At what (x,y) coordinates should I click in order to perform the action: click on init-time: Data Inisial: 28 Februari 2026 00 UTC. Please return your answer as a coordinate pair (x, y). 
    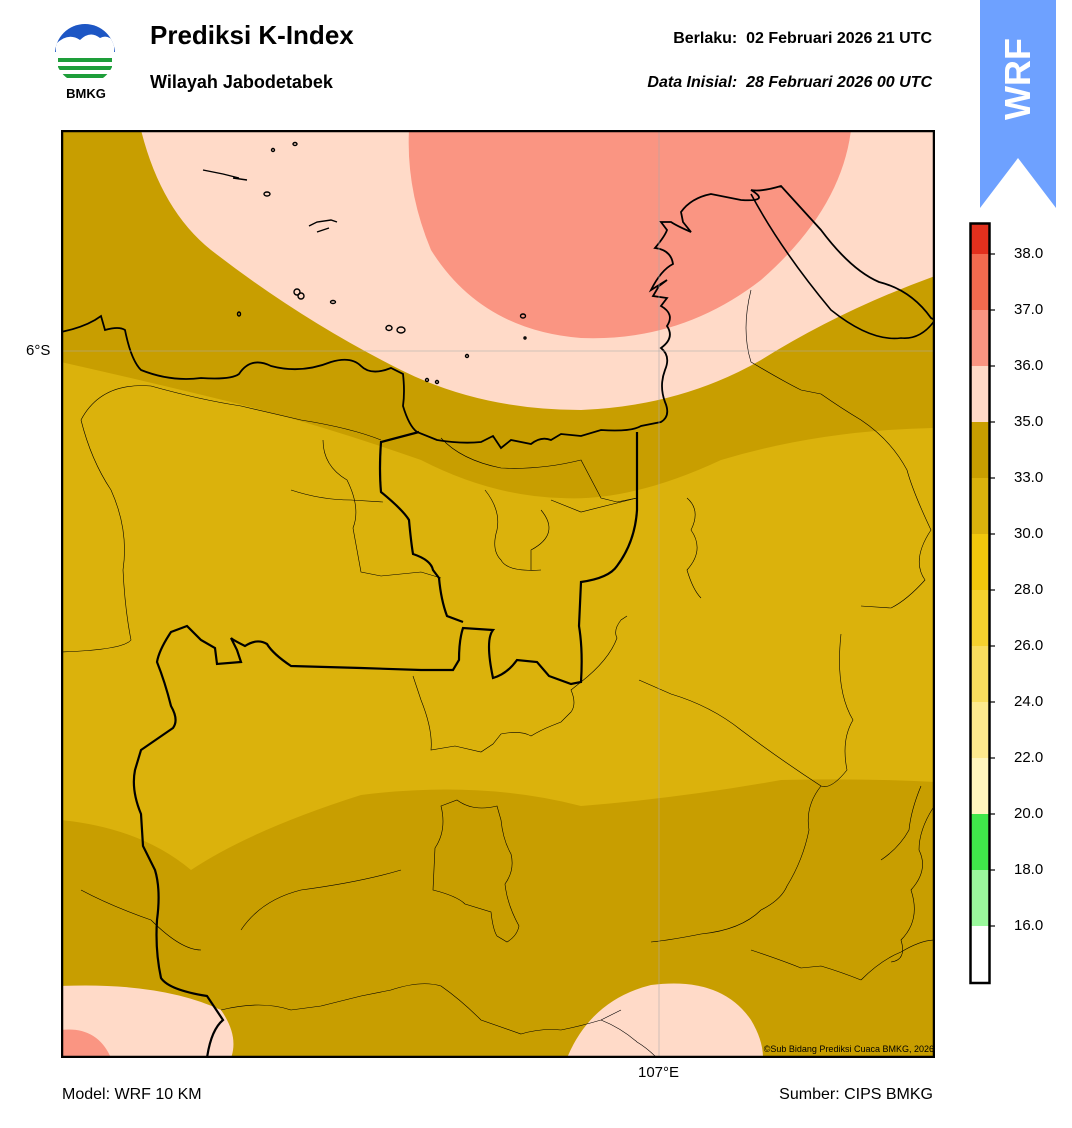
    Looking at the image, I should click on (789, 83).